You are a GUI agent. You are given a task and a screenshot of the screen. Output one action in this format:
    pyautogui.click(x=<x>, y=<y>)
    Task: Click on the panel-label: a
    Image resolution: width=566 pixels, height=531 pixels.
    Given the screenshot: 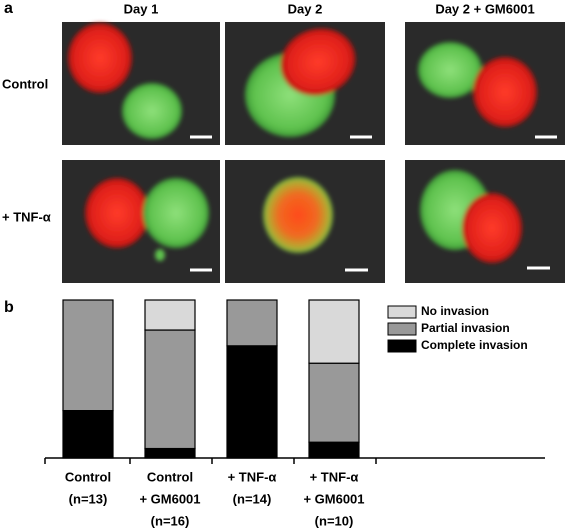 What is the action you would take?
    pyautogui.click(x=8, y=8)
    